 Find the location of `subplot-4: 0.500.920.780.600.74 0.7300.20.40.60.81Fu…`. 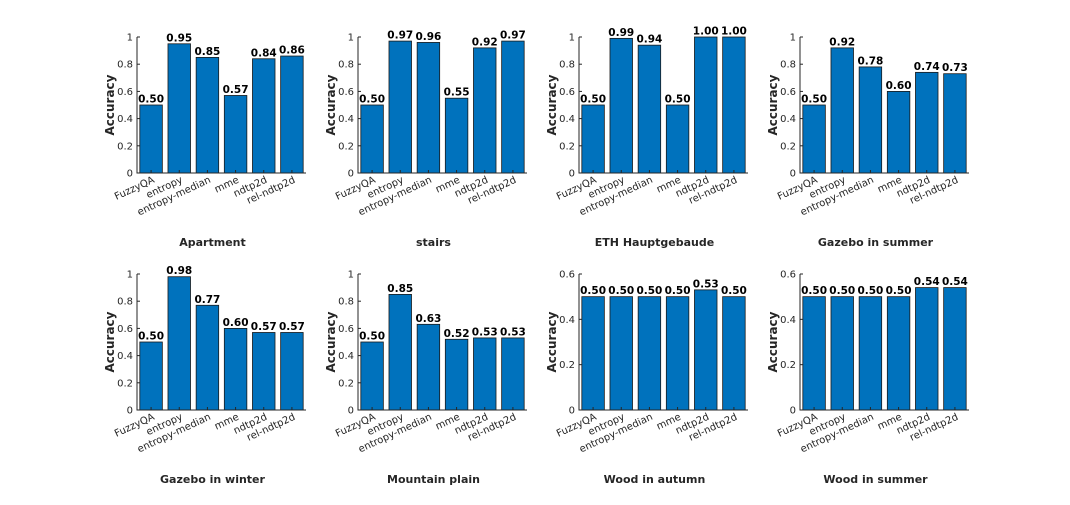

subplot-4: 0.500.920.780.600.74 0.7300.20.40.60.81Fu… is located at coordinates (867, 141).